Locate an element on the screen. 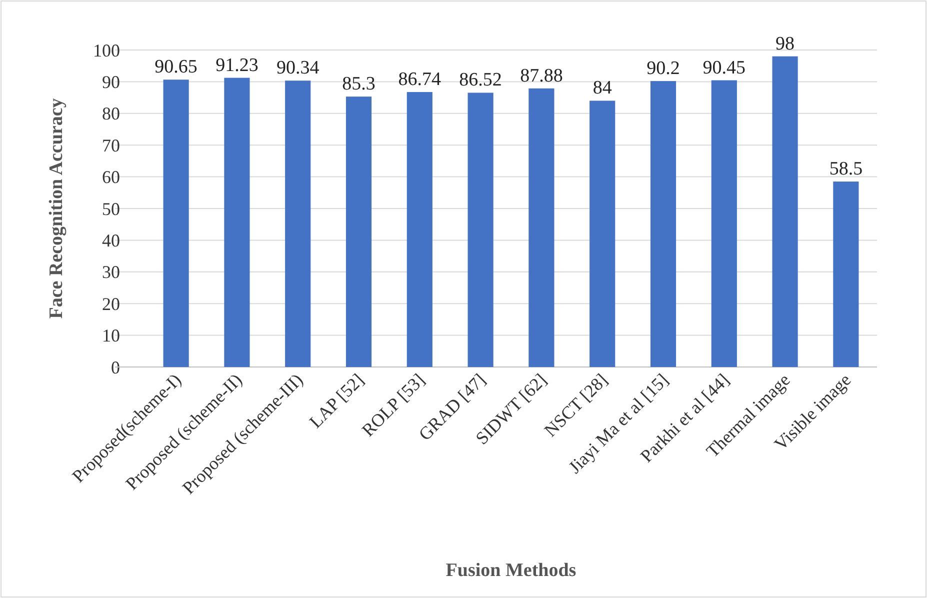 The width and height of the screenshot is (927, 598). y-tick-label: 60 is located at coordinates (111, 177).